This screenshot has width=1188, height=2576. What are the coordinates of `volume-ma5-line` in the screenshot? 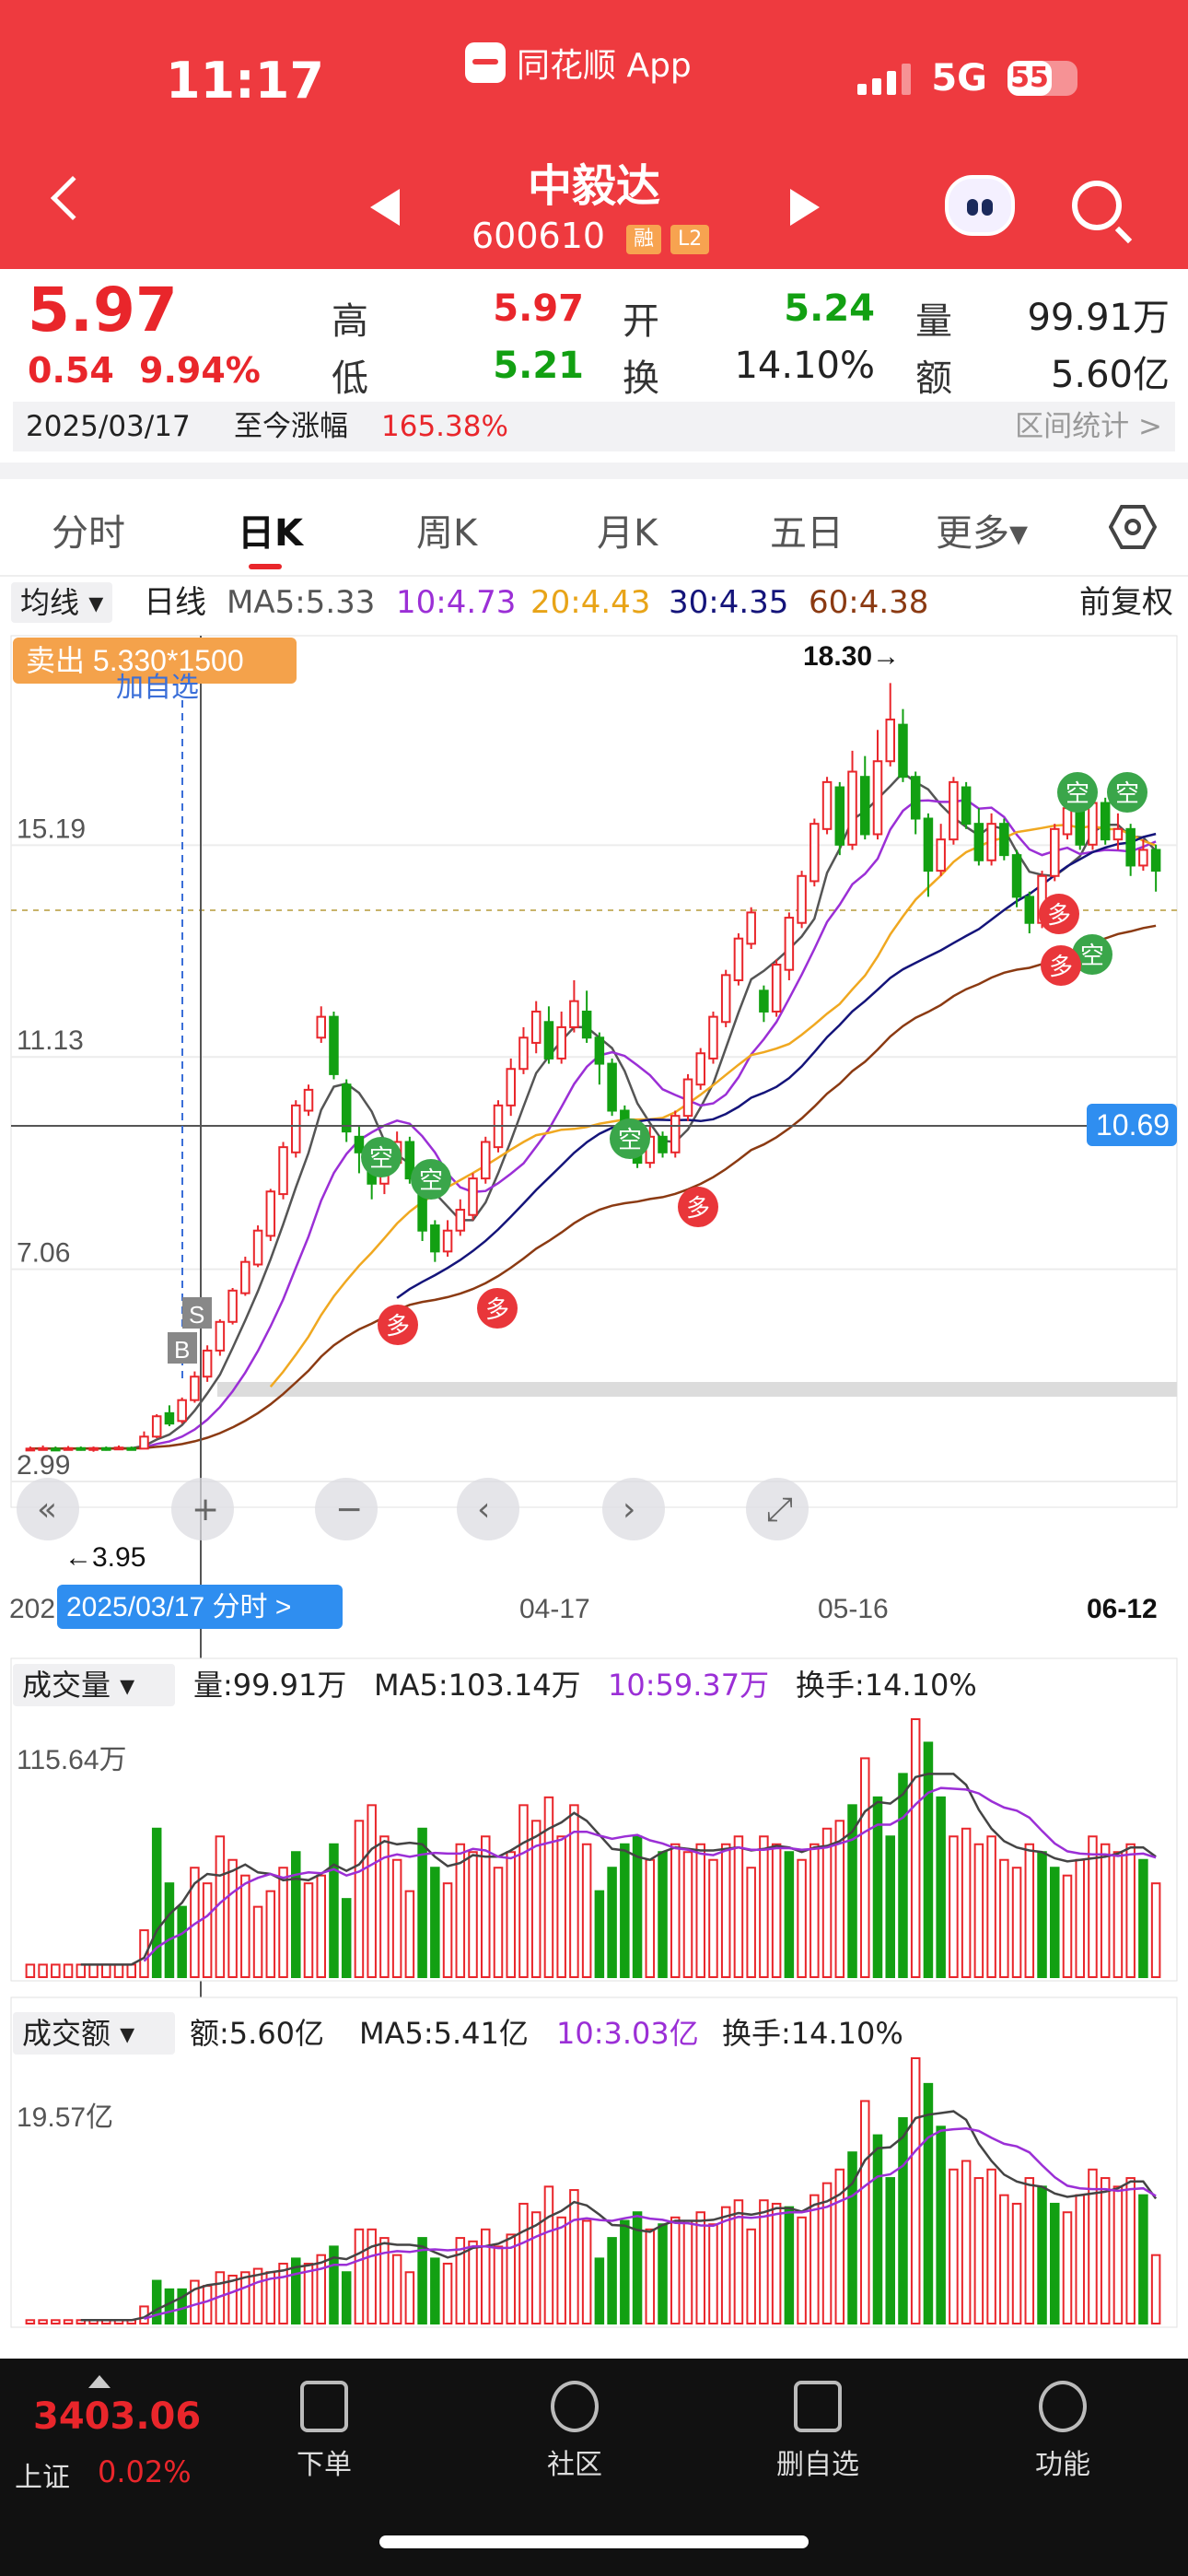 It's located at (618, 1869).